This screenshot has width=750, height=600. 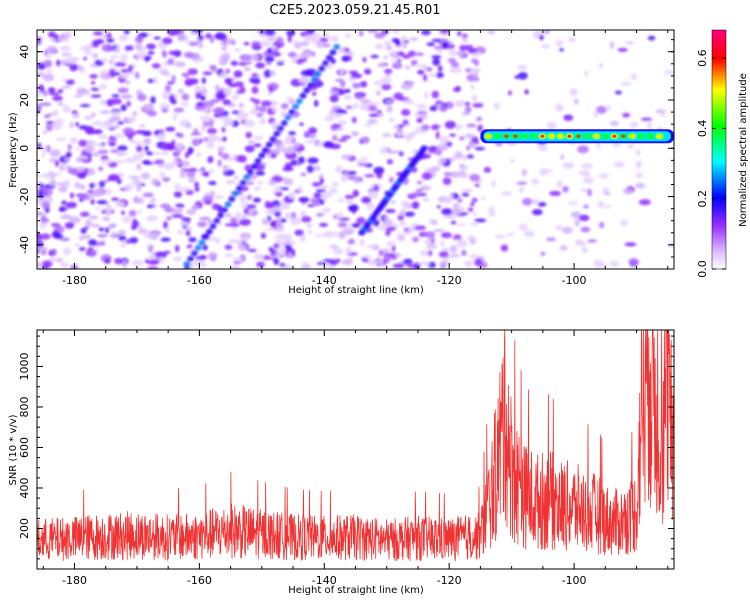 I want to click on band-core, so click(x=659, y=136).